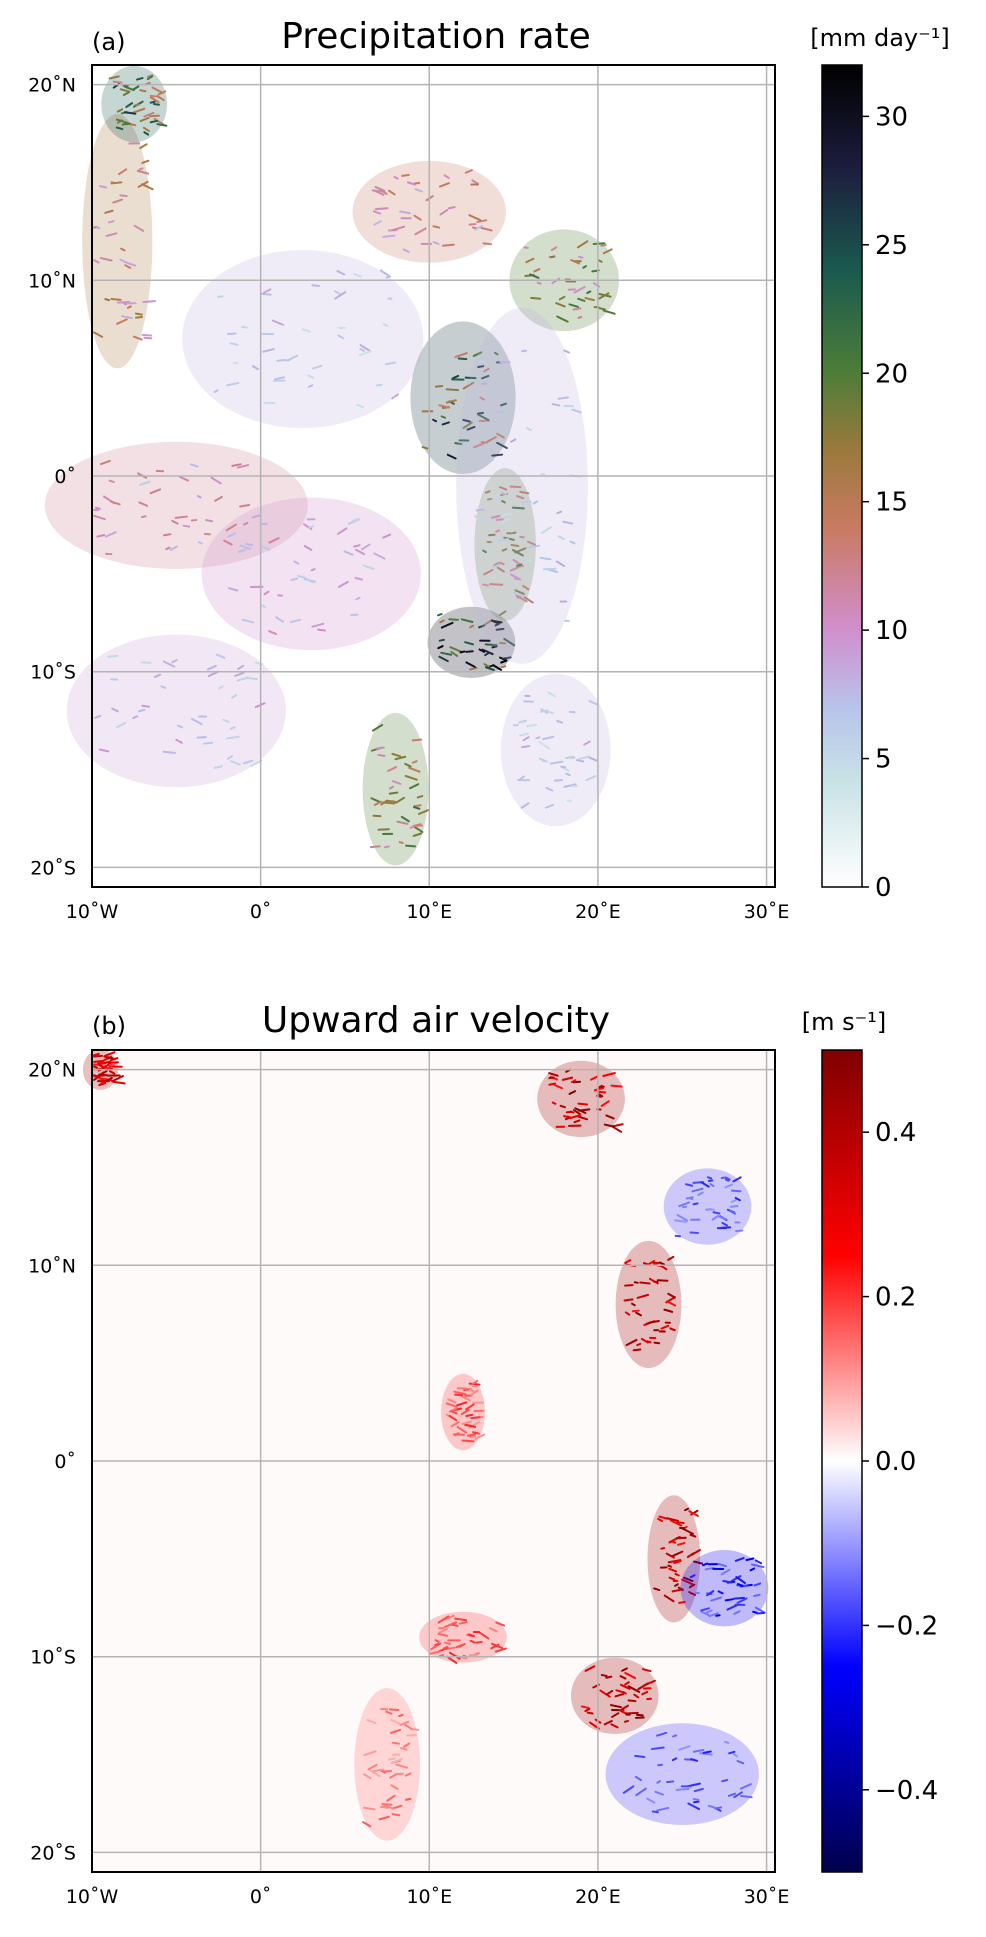  I want to click on panel-label-a: (a), so click(108, 42).